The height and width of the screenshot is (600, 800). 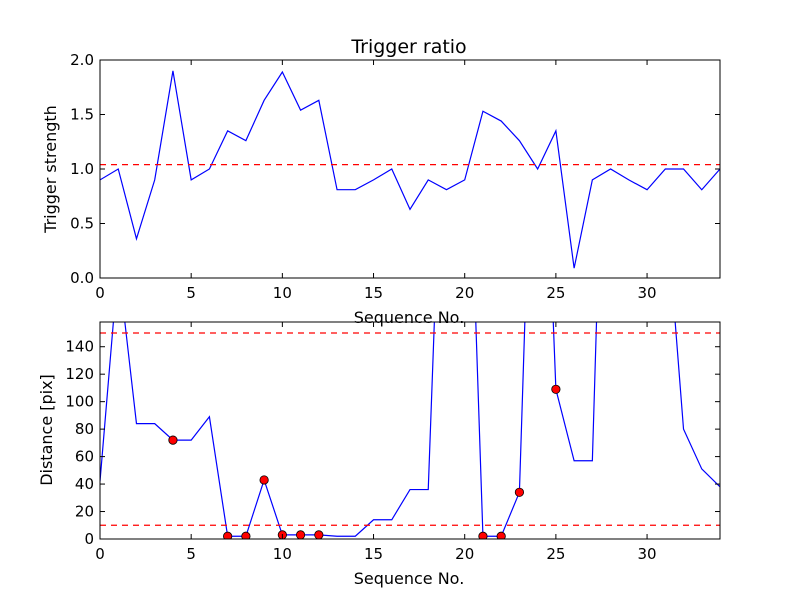 I want to click on bottom-y-tick-label: 0, so click(x=89, y=539).